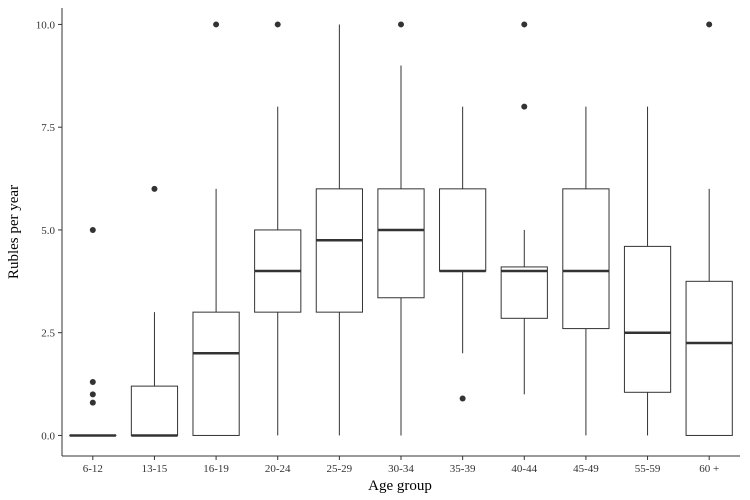 Image resolution: width=750 pixels, height=500 pixels. I want to click on x-tick-label: 13-15, so click(155, 469).